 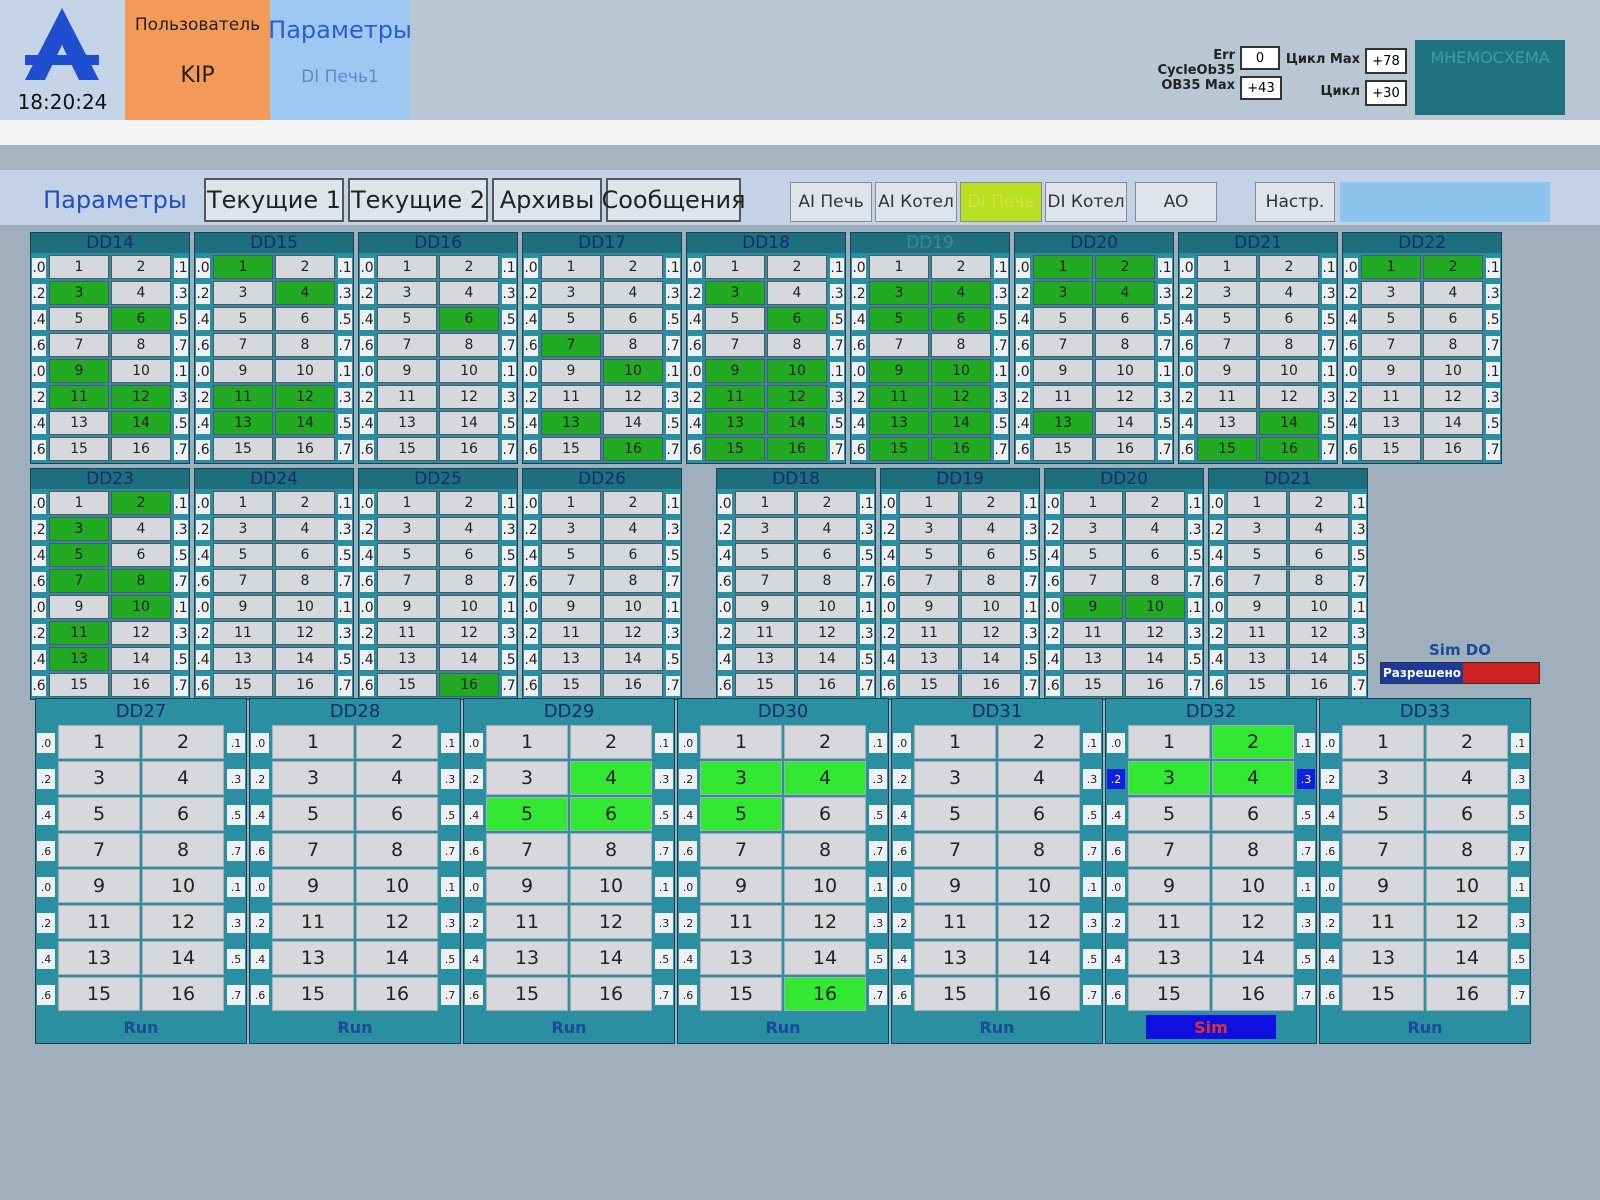 What do you see at coordinates (1425, 1027) in the screenshot?
I see `module-status: Run` at bounding box center [1425, 1027].